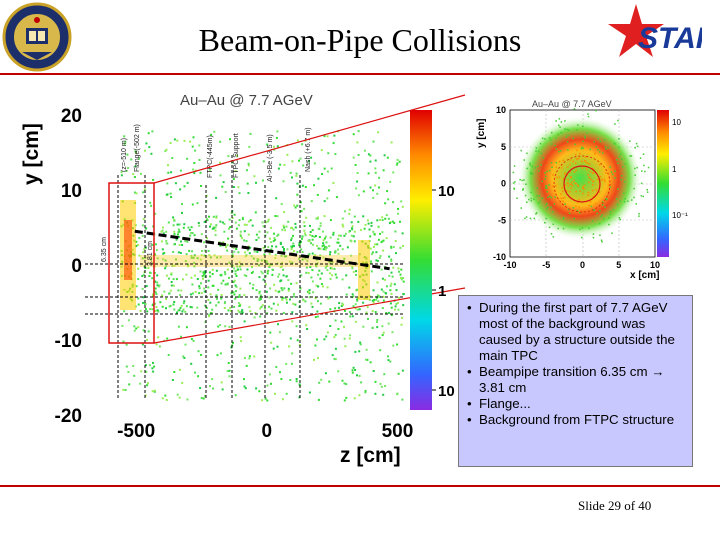 The height and width of the screenshot is (540, 720). What do you see at coordinates (68, 341) in the screenshot?
I see `main-y-tick: -10` at bounding box center [68, 341].